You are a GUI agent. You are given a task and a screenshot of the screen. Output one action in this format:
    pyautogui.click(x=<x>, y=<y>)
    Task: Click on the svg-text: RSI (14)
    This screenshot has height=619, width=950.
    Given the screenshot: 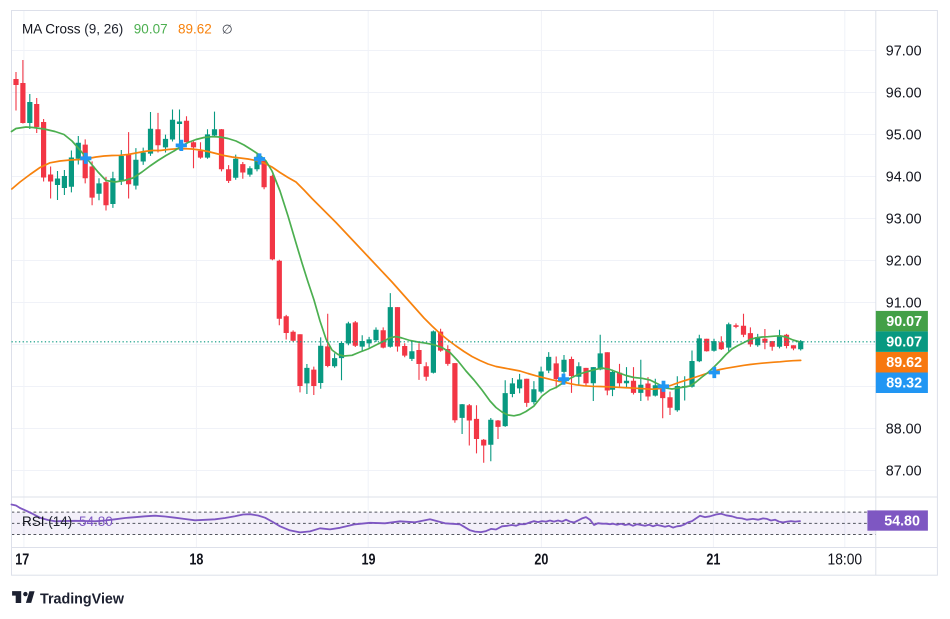 What is the action you would take?
    pyautogui.click(x=47, y=521)
    